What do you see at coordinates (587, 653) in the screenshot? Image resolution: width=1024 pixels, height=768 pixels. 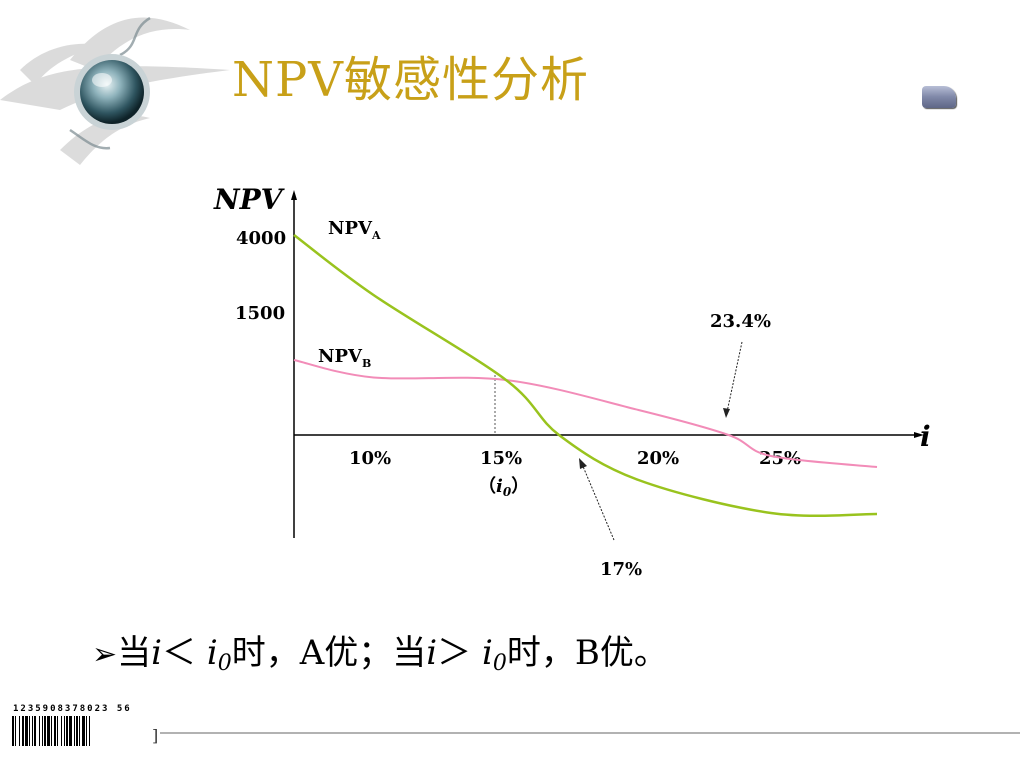 I see `bullet-text: 时，B优。` at bounding box center [587, 653].